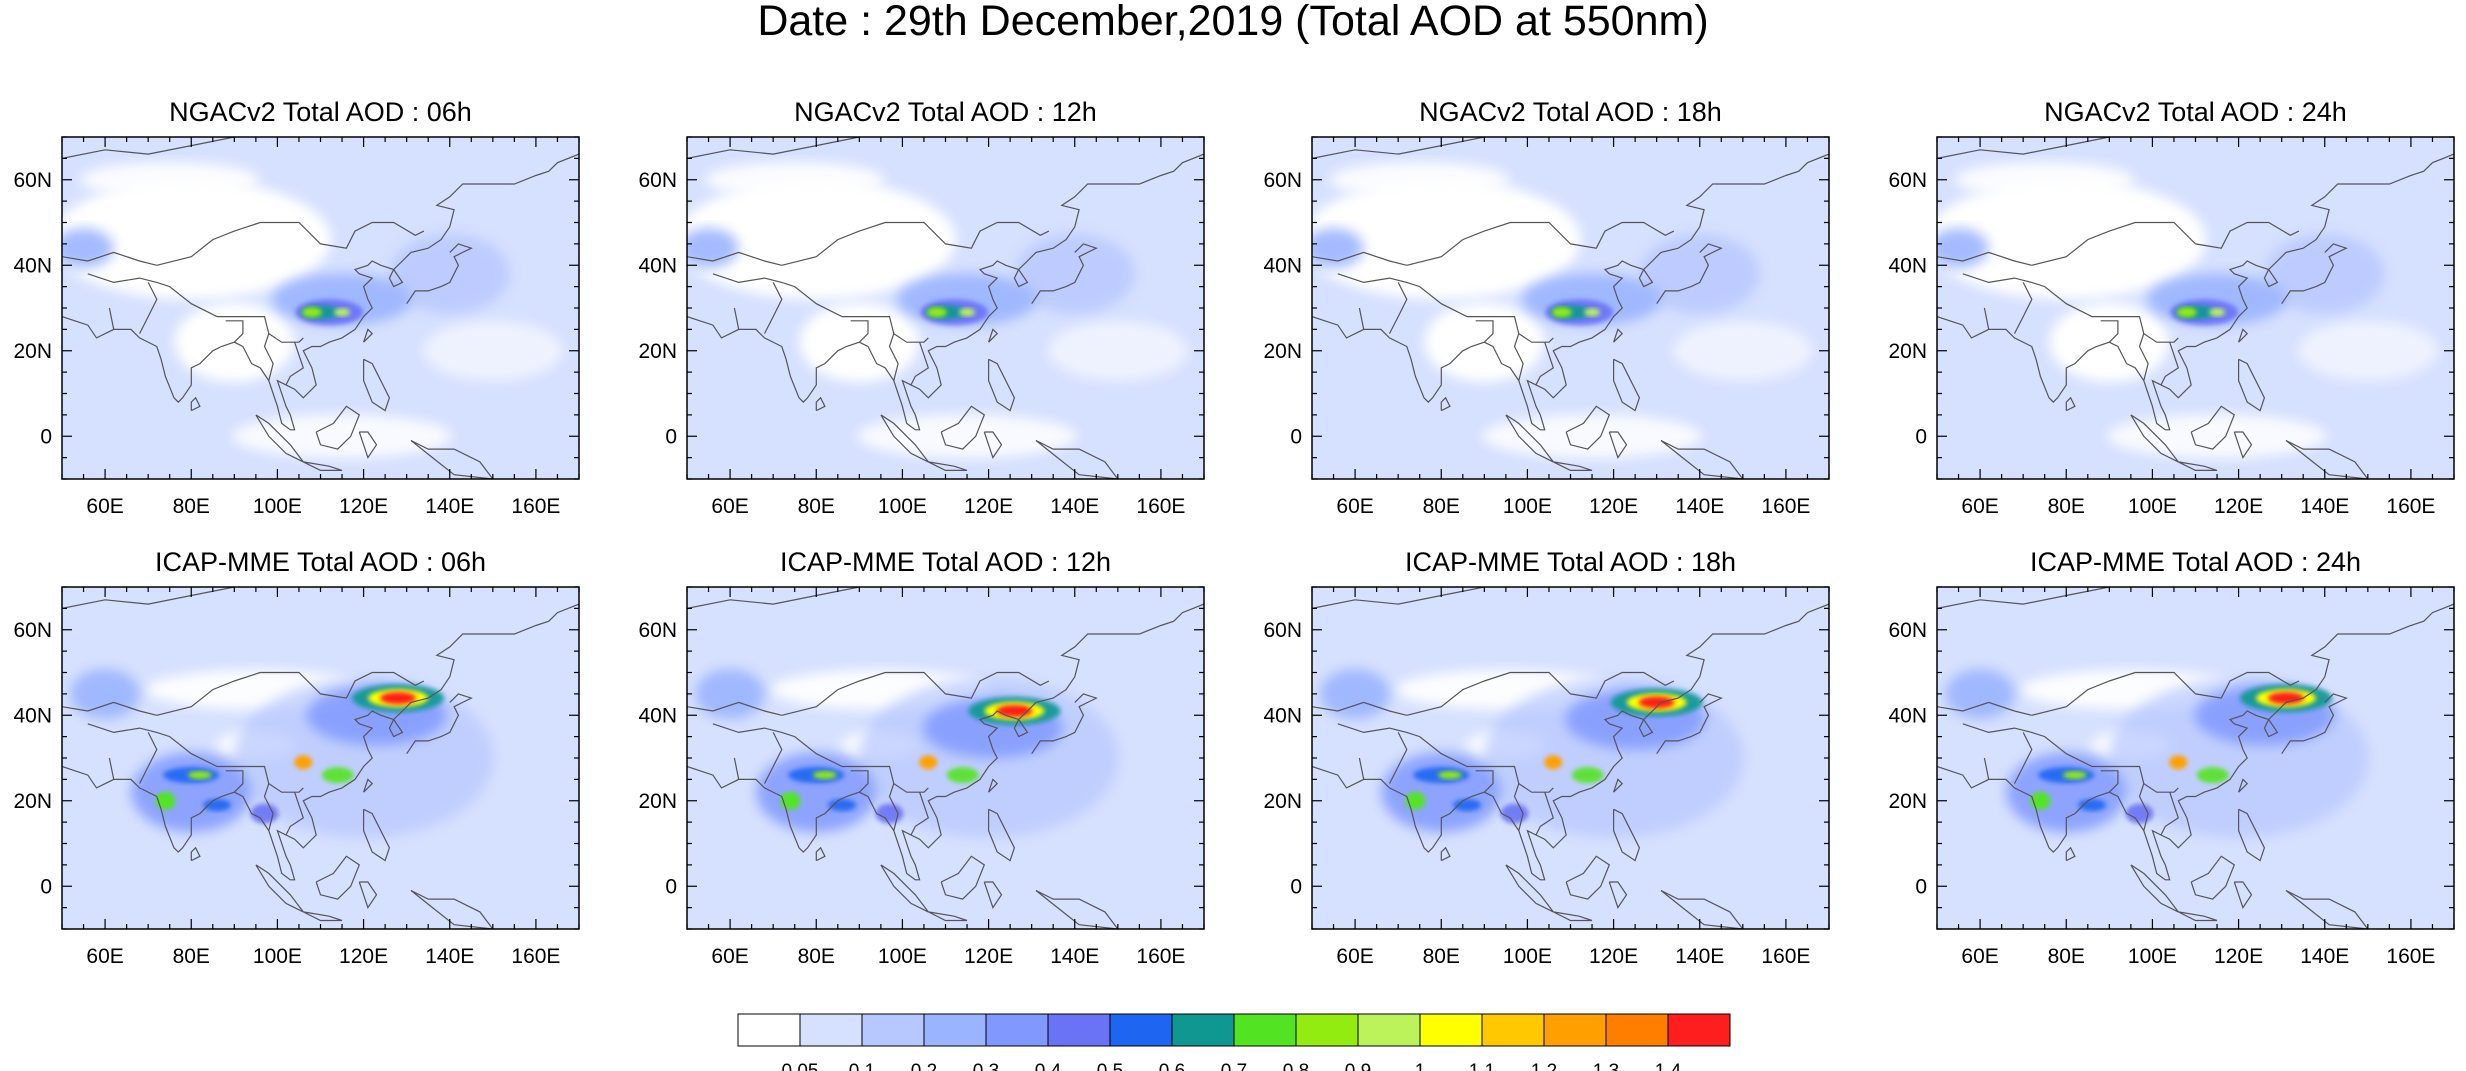 This screenshot has height=1071, width=2466. I want to click on colorbar-label: 0.05, so click(800, 1066).